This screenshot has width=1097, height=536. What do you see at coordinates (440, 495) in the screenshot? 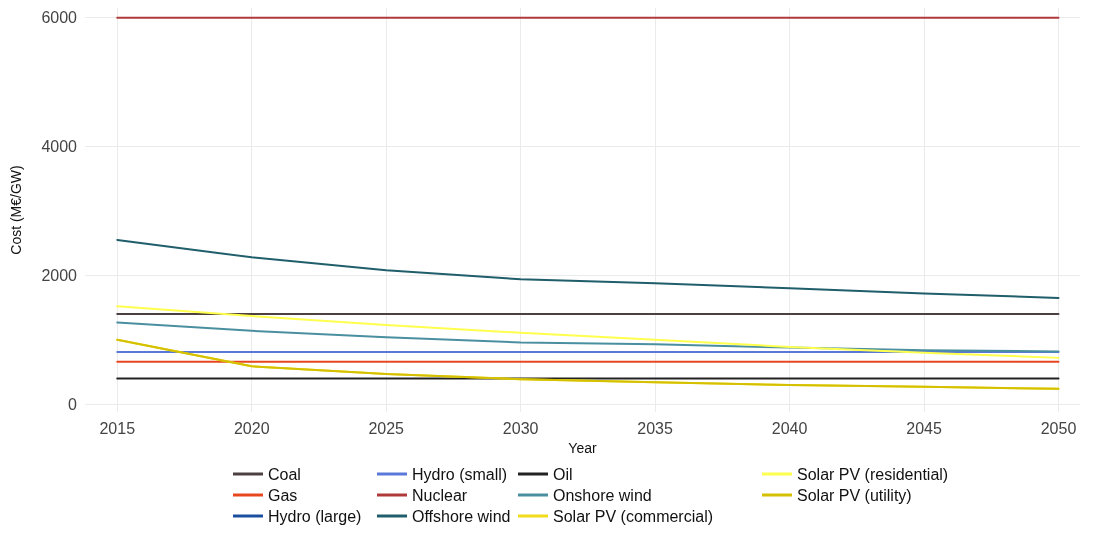
I see `legend-label: Nuclear` at bounding box center [440, 495].